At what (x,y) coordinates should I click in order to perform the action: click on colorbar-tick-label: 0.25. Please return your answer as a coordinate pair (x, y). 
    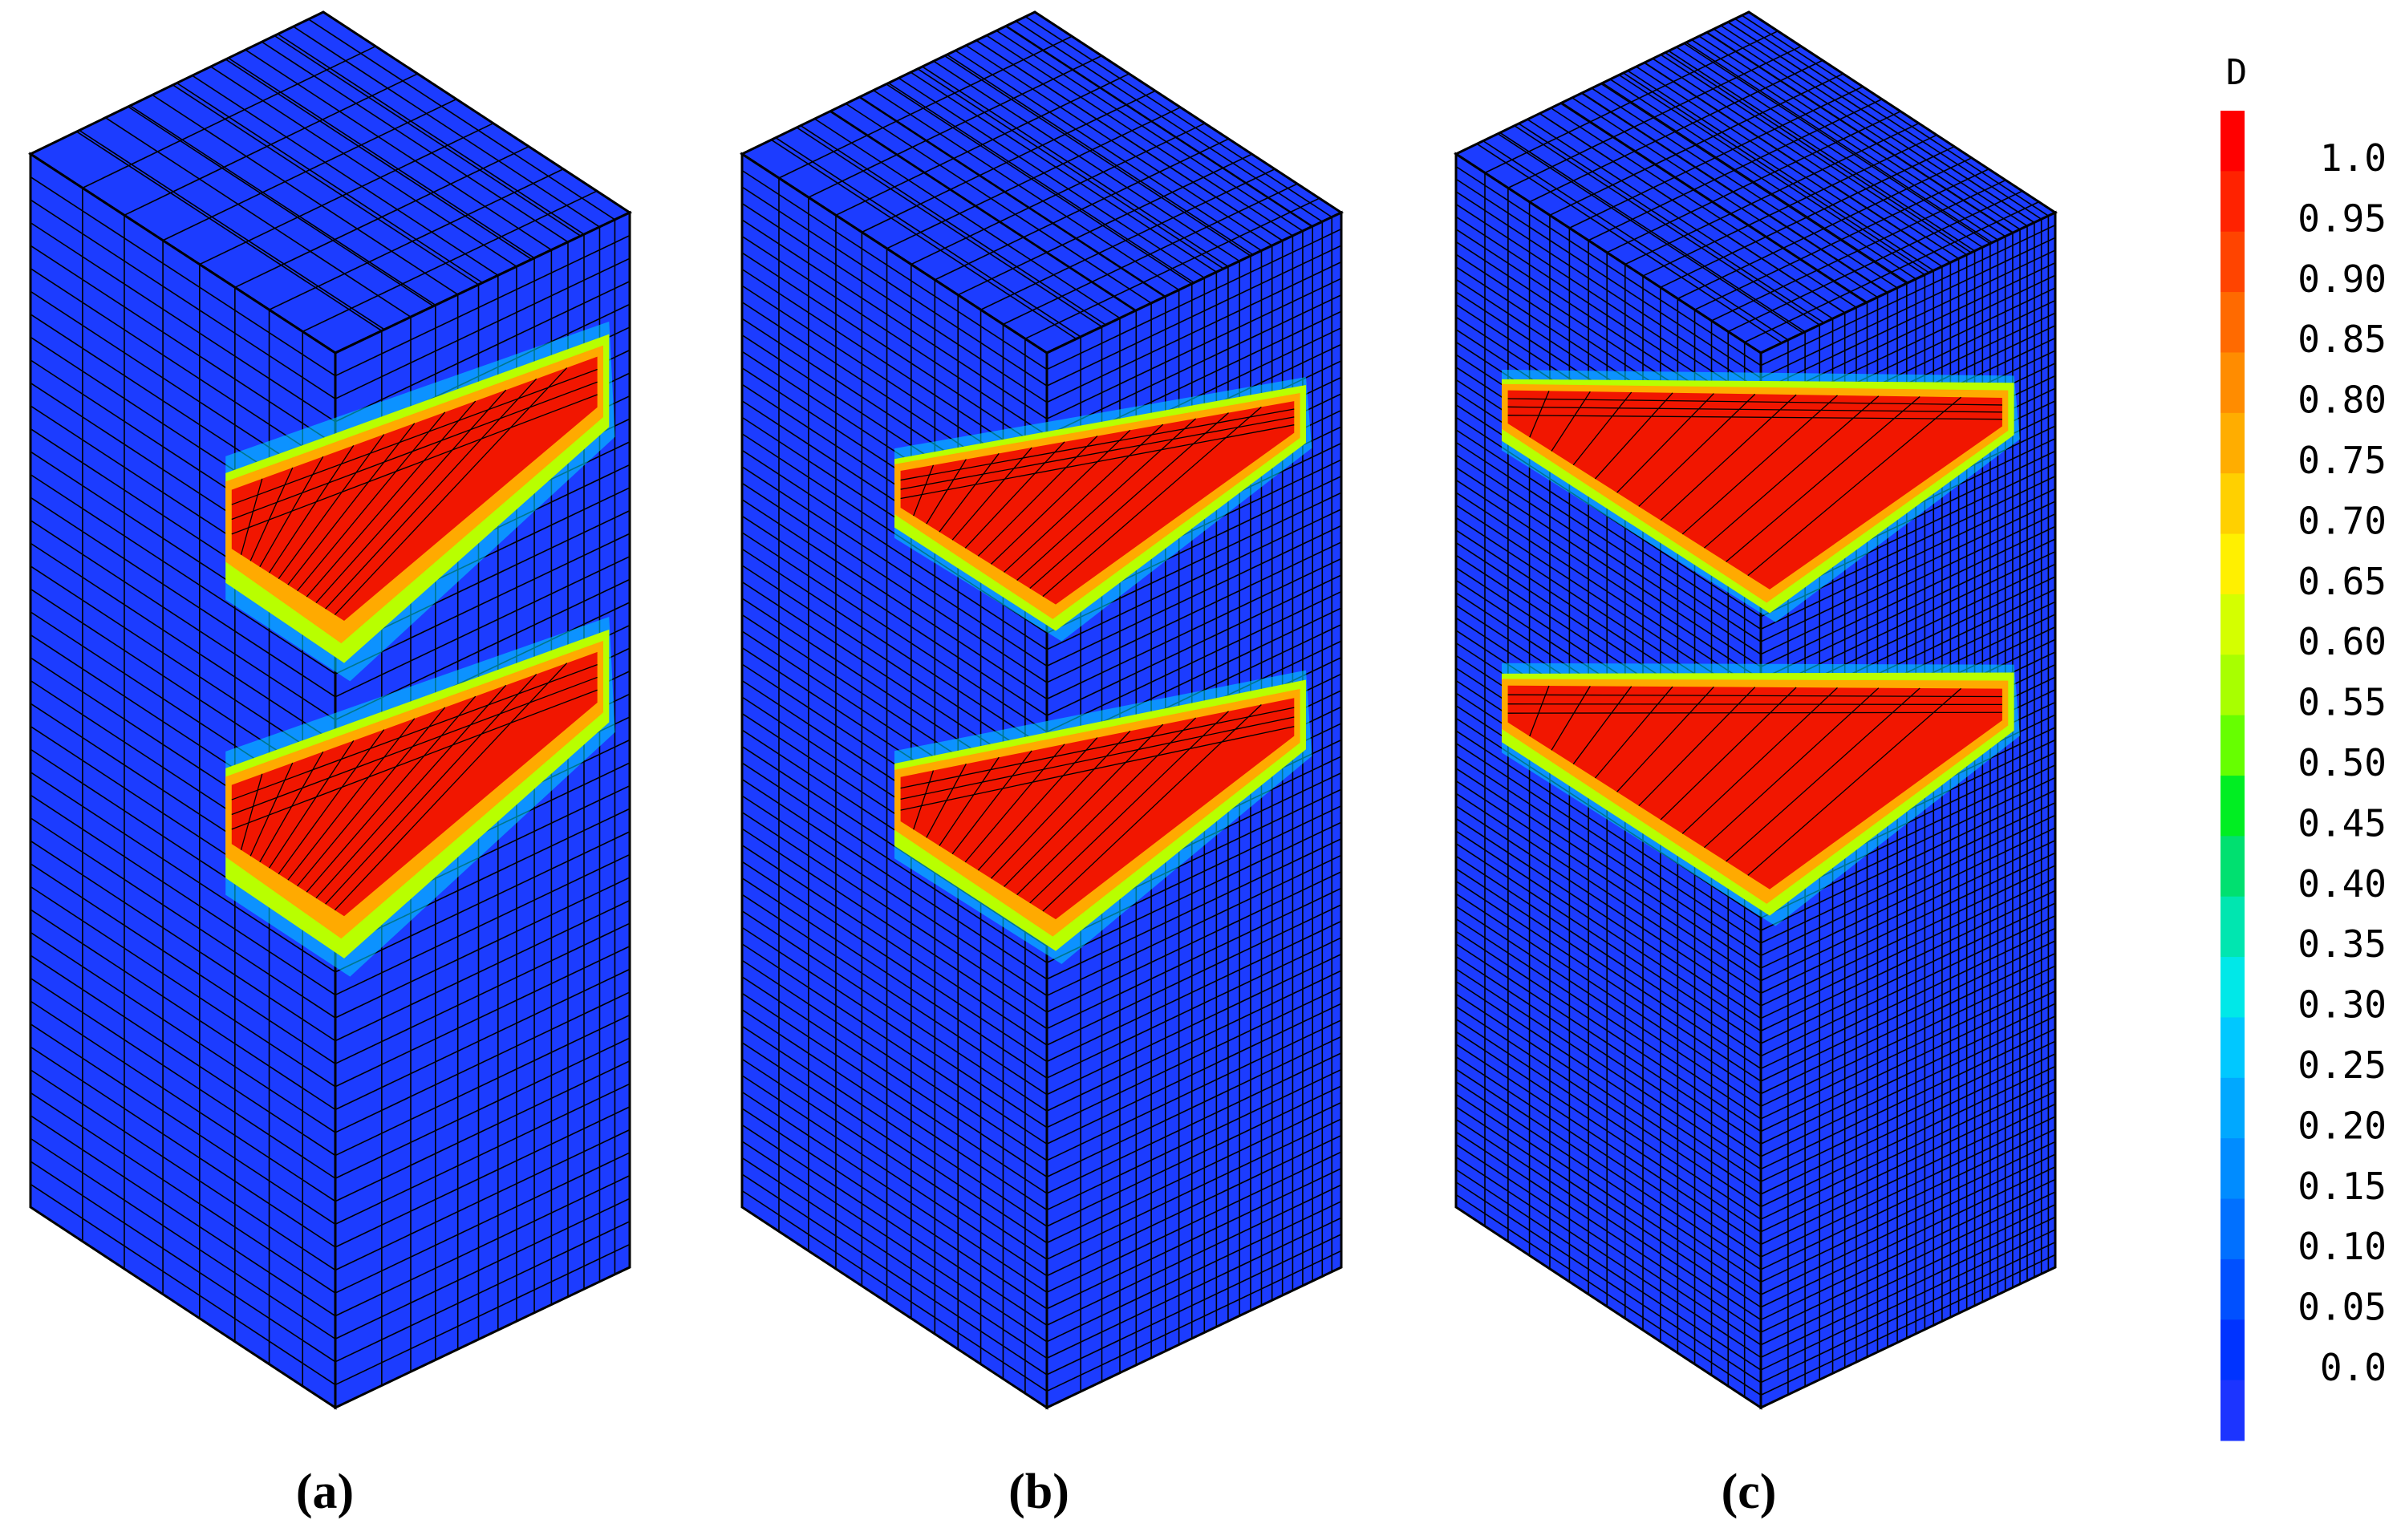
    Looking at the image, I should click on (2342, 1065).